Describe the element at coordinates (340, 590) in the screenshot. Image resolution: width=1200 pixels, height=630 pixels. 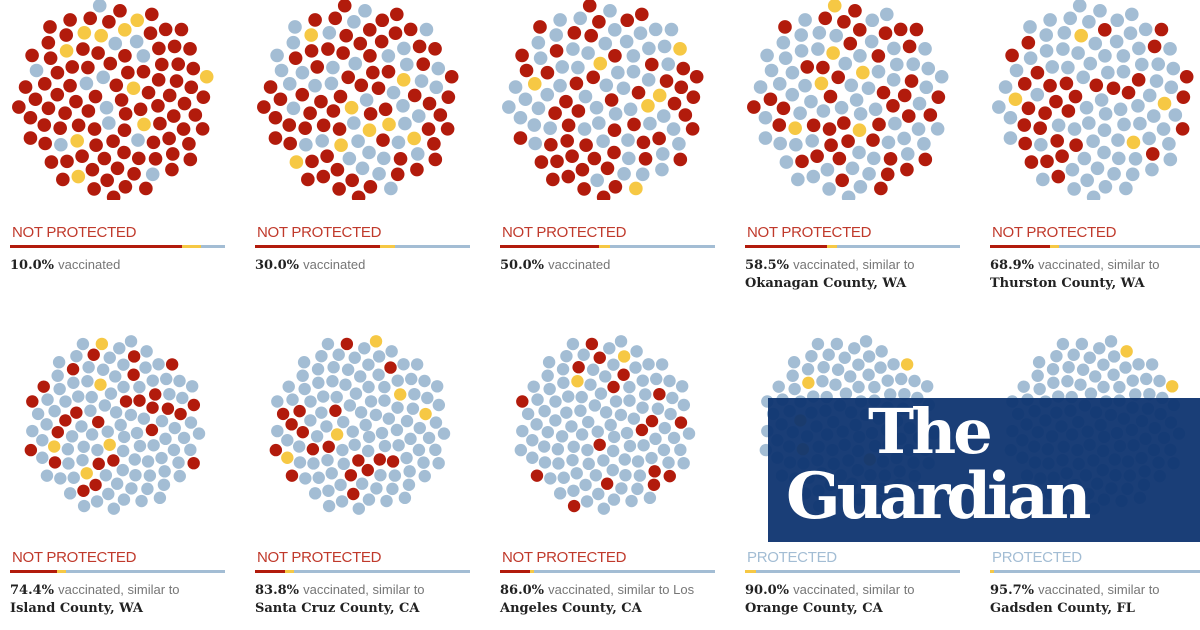
I see `vaccination-rate: 83.8% vaccinated, similar to` at that location.